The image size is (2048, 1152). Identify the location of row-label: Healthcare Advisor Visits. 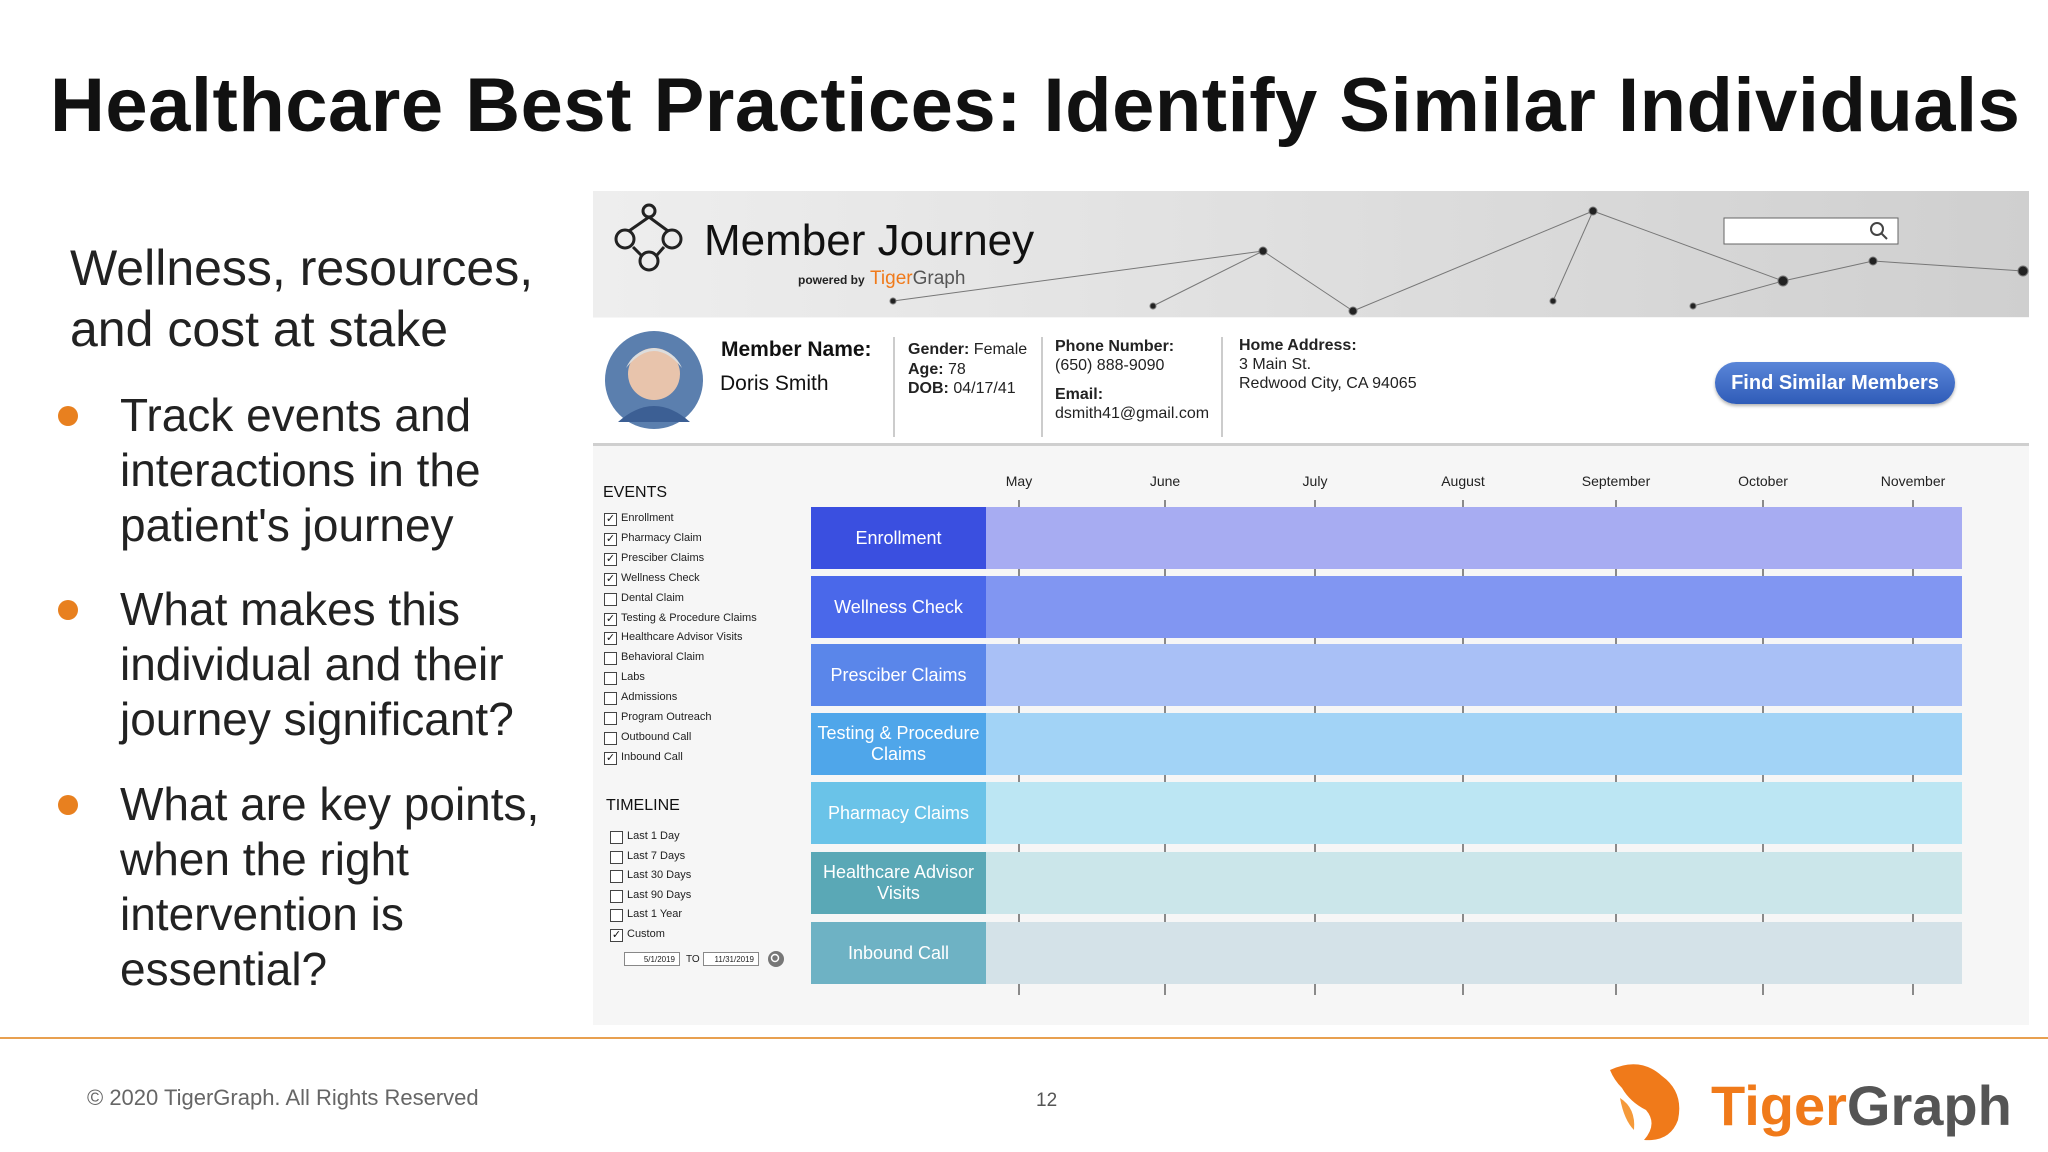
(898, 883).